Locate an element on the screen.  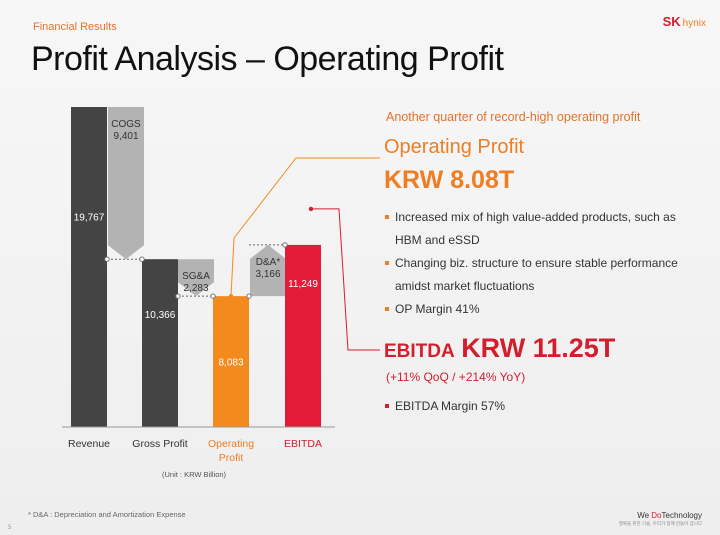
bar-value-label: 19,767 is located at coordinates (89, 218).